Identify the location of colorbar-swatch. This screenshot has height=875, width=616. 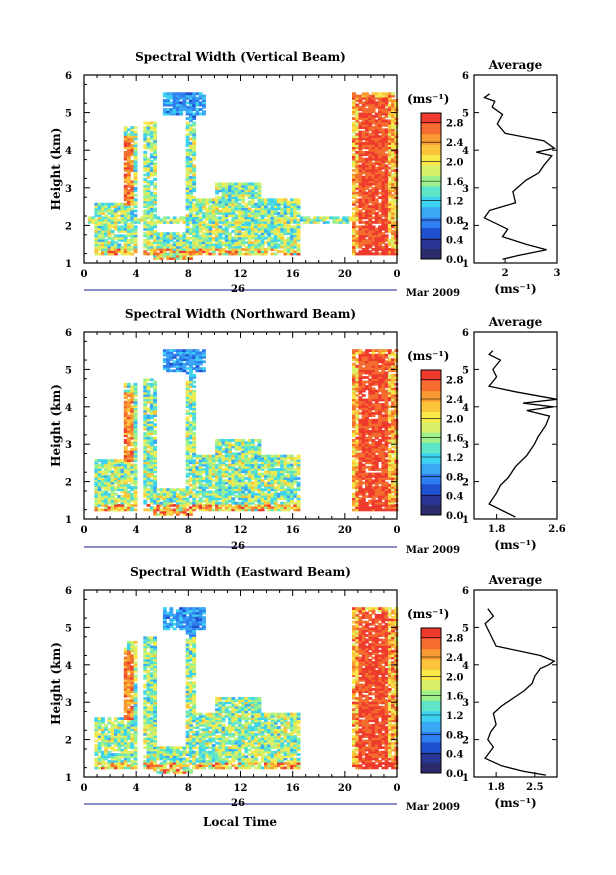
(431, 254).